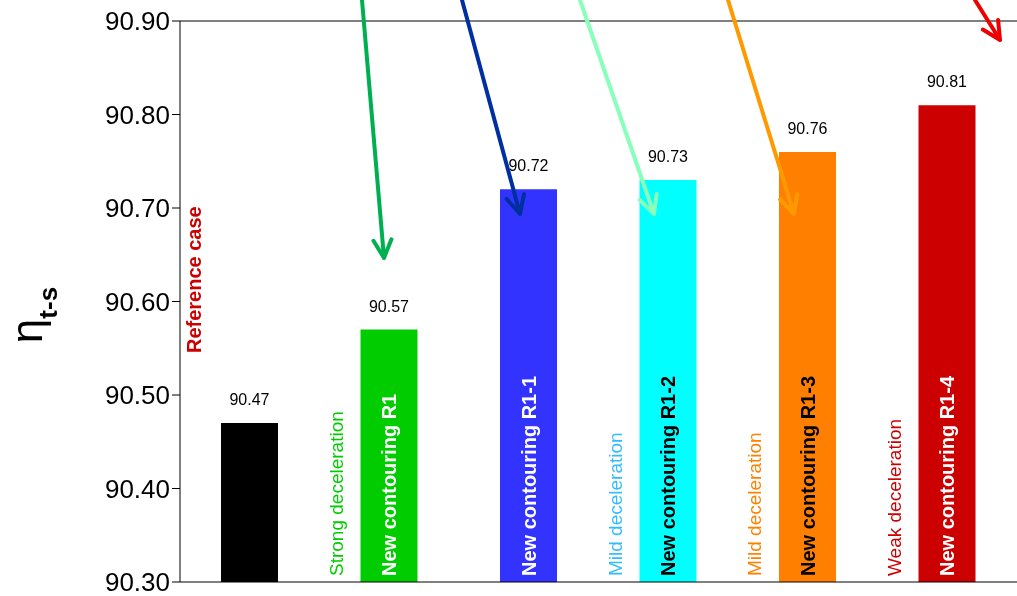 This screenshot has height=596, width=1017. What do you see at coordinates (389, 306) in the screenshot?
I see `data-label: 90.57` at bounding box center [389, 306].